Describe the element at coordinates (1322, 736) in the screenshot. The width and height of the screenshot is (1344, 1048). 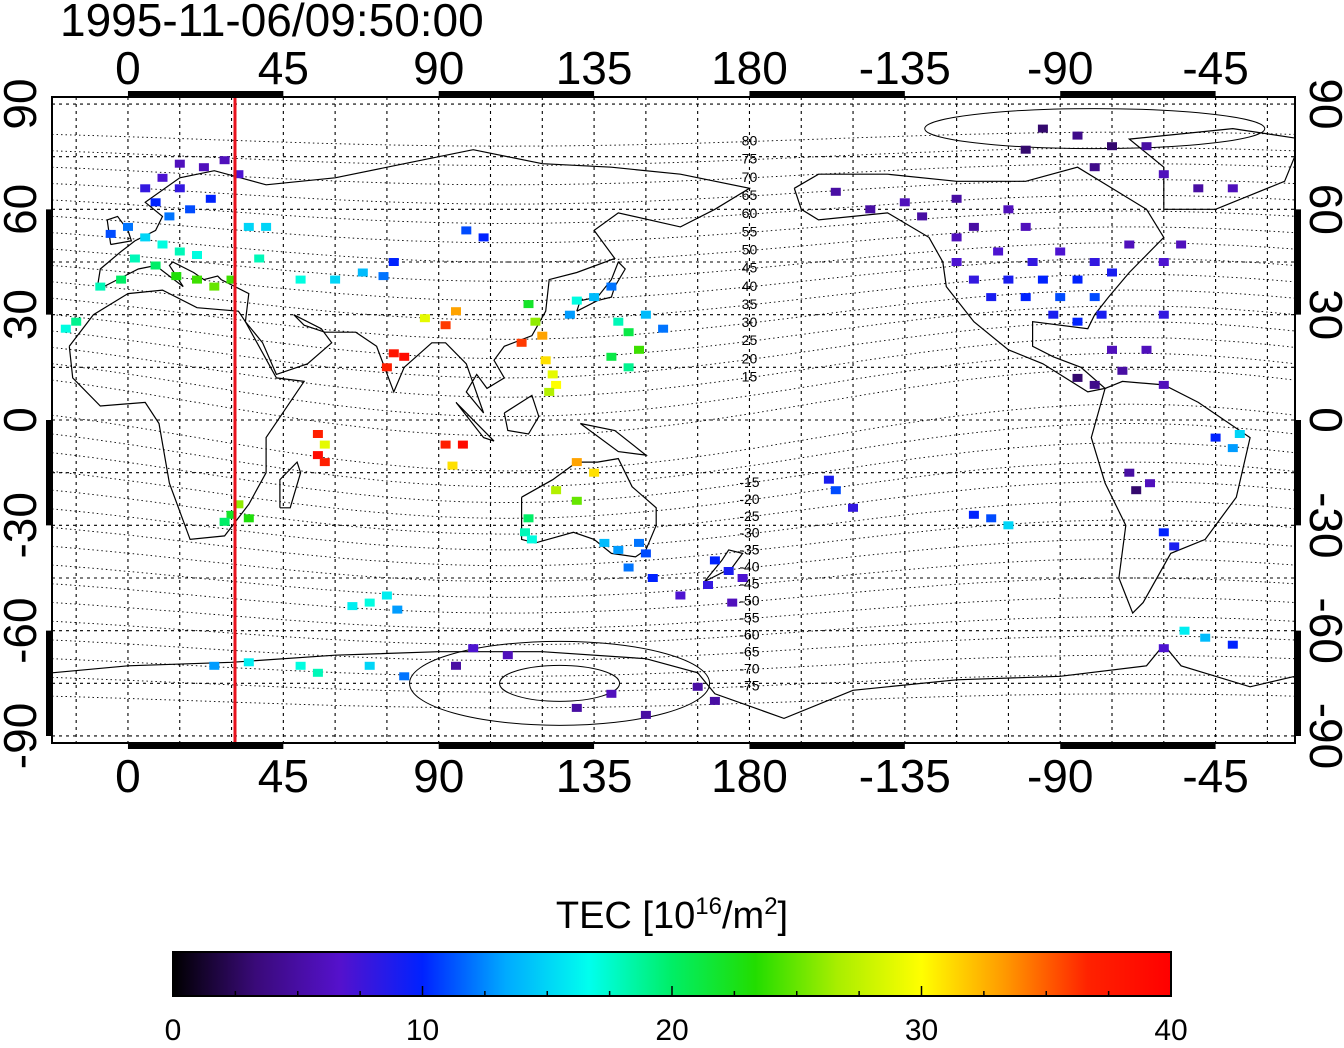
I see `y-tick-label-right: -90` at that location.